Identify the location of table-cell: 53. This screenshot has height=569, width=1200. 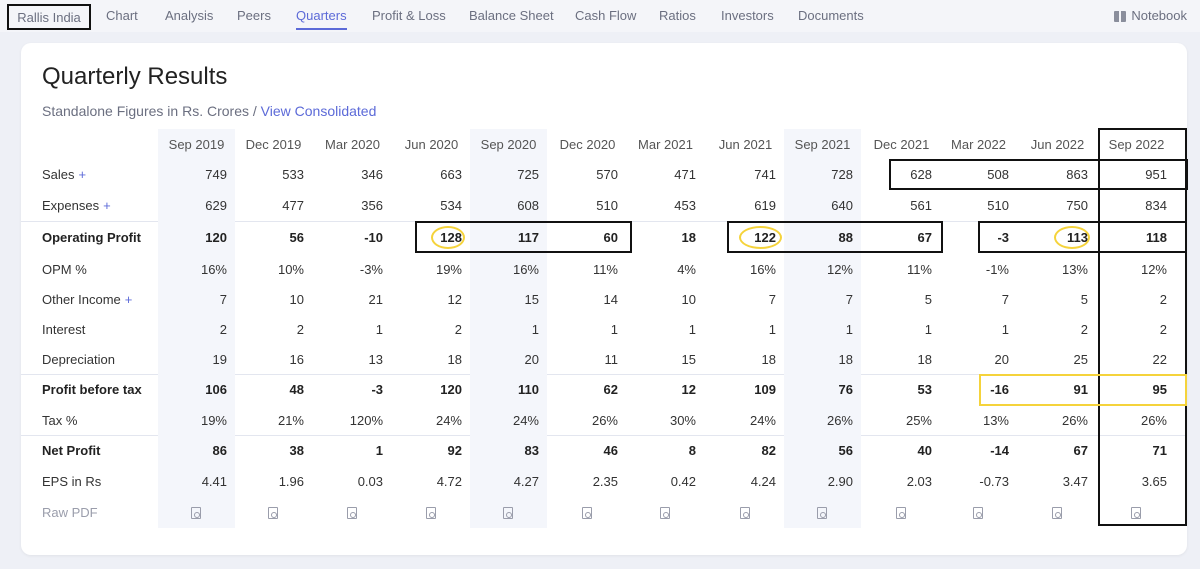
(924, 389).